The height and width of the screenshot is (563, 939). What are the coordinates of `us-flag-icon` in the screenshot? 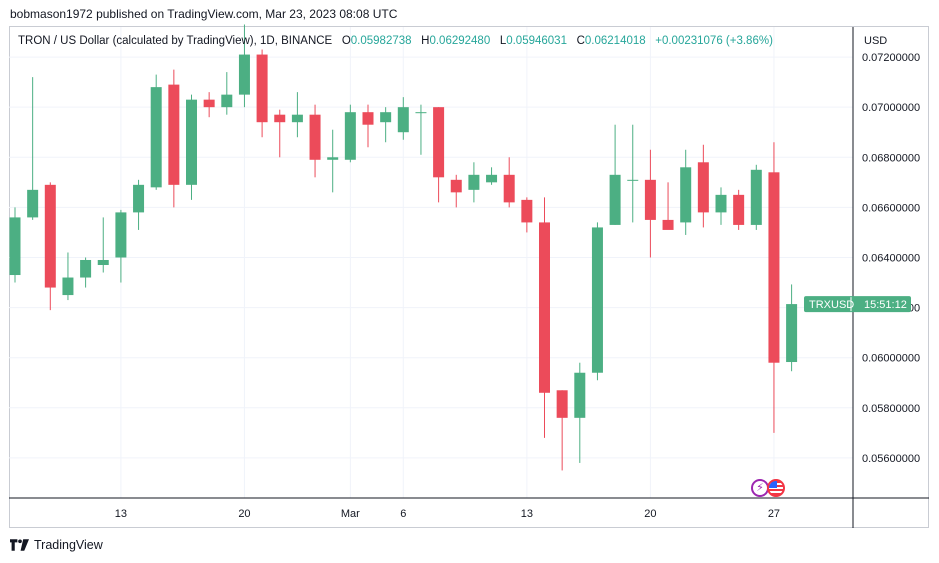 It's located at (776, 488).